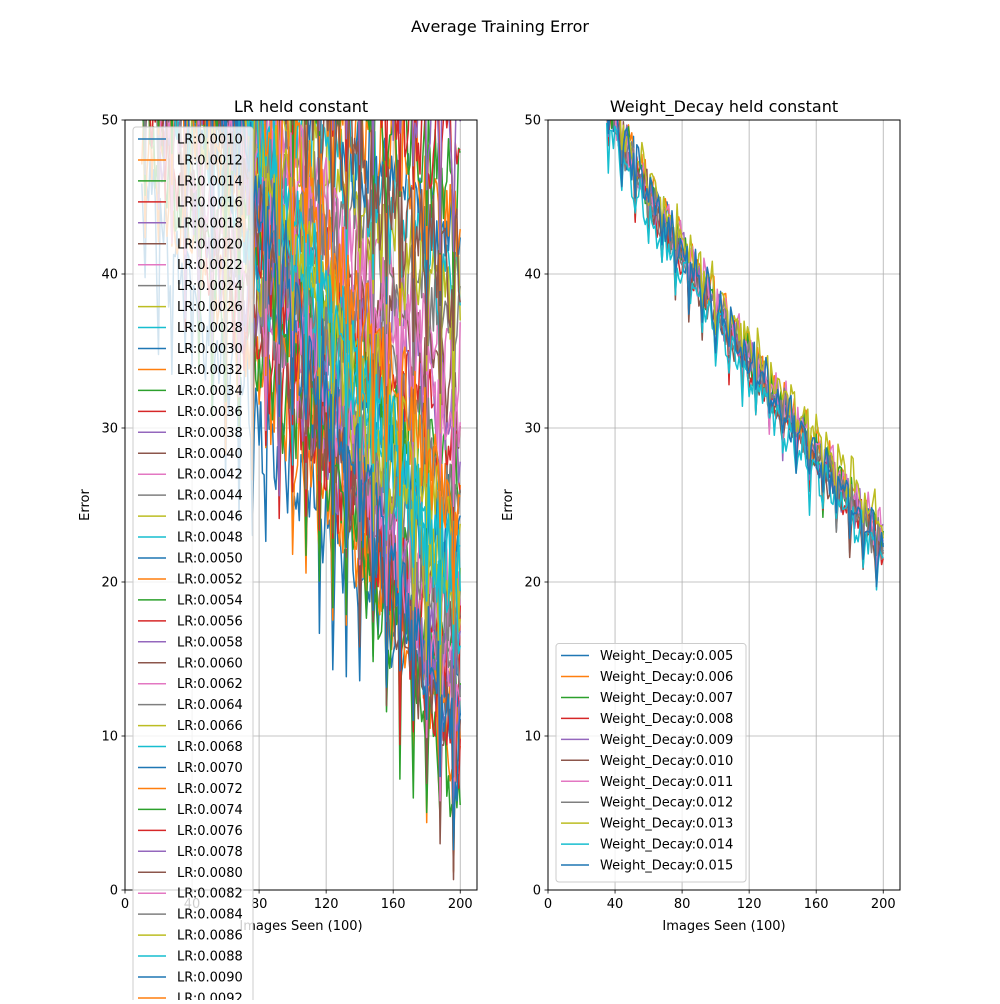 The width and height of the screenshot is (1000, 1004). I want to click on legend-label: LR:0.0028, so click(210, 328).